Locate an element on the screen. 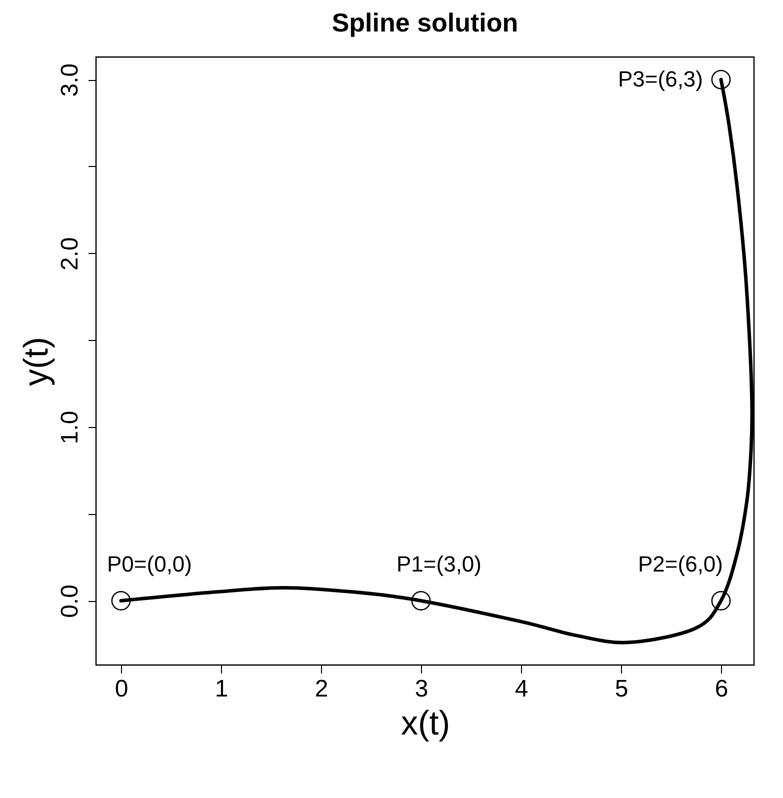 The width and height of the screenshot is (783, 798). x-axis-title: x(t) is located at coordinates (425, 723).